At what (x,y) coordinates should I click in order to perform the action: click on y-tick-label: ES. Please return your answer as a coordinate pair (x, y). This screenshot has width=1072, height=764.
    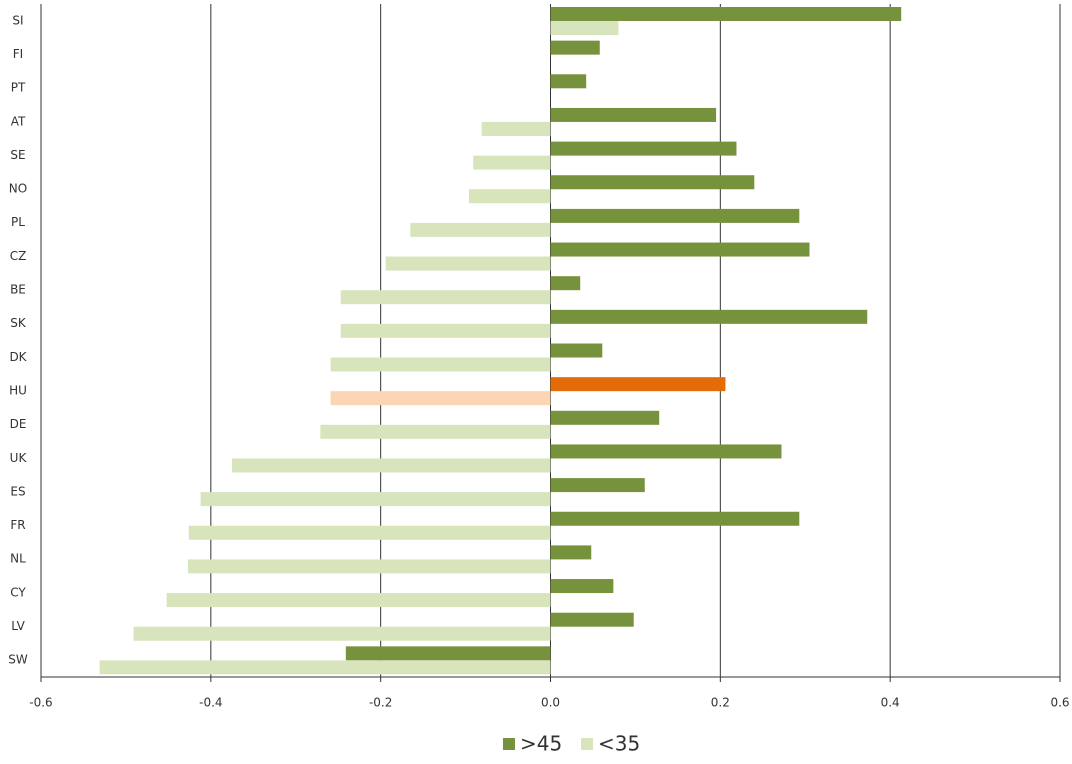
    Looking at the image, I should click on (17, 491).